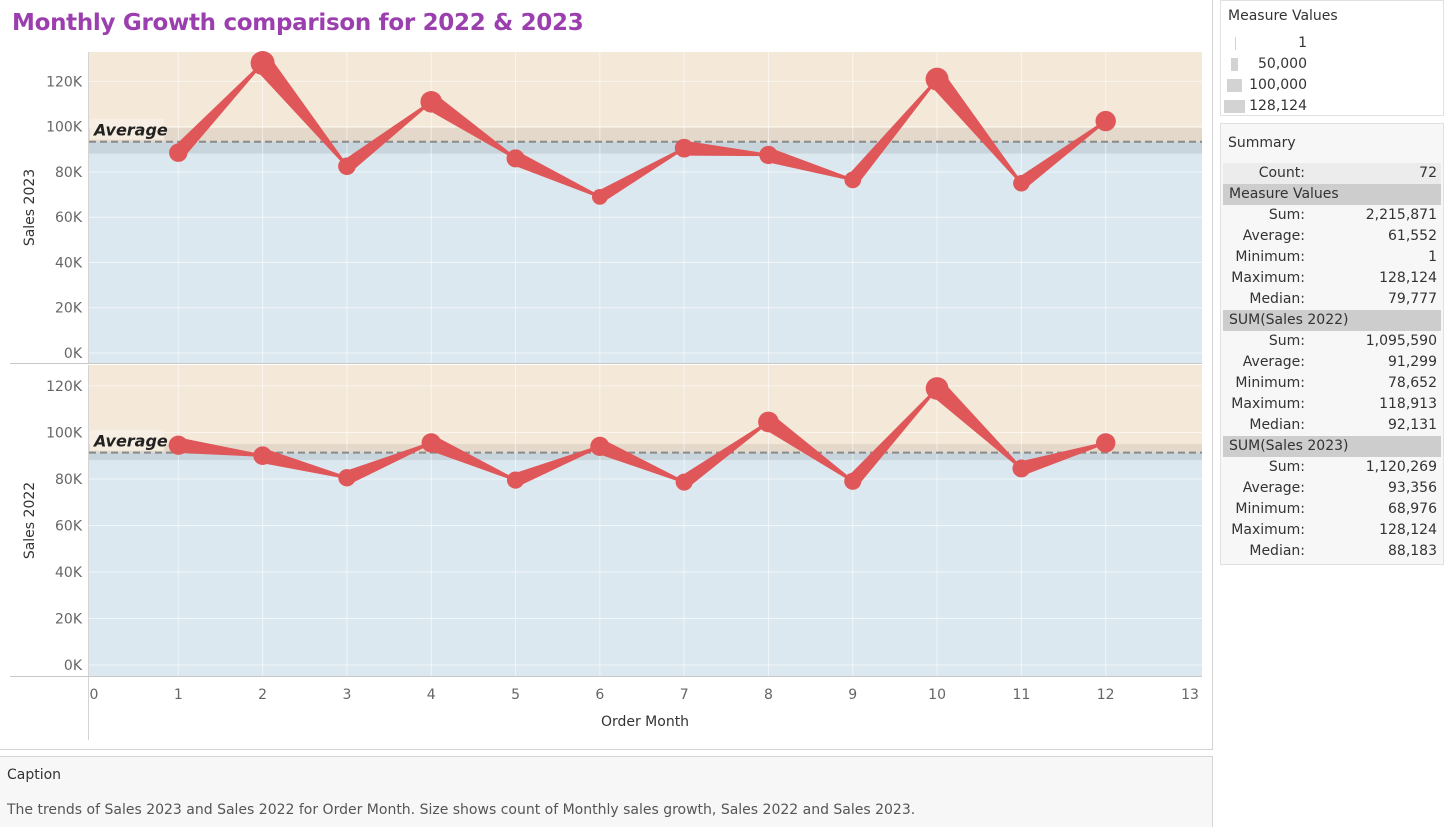 This screenshot has width=1450, height=827. Describe the element at coordinates (262, 695) in the screenshot. I see `x-tick-label: 2` at that location.